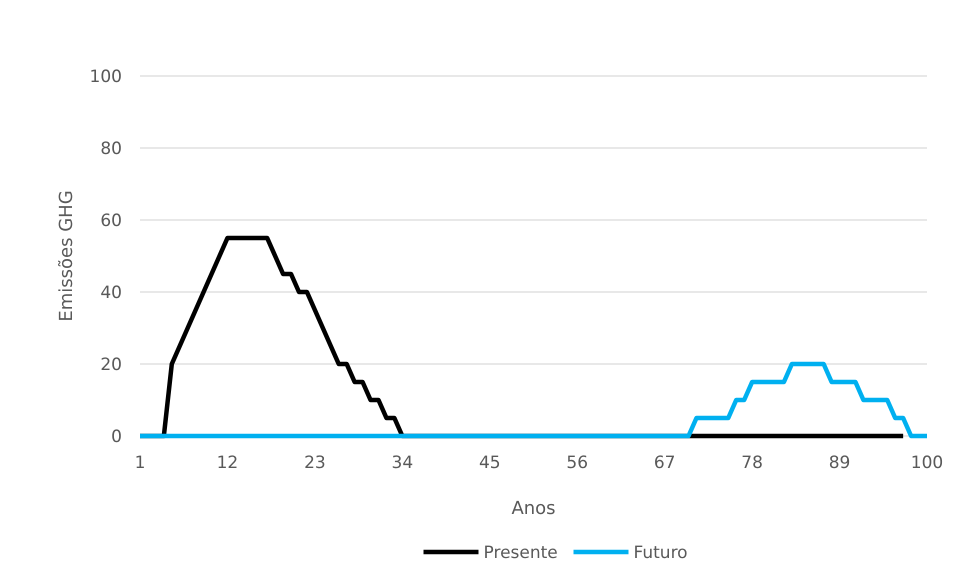  What do you see at coordinates (403, 463) in the screenshot?
I see `x-tick-label: 34` at bounding box center [403, 463].